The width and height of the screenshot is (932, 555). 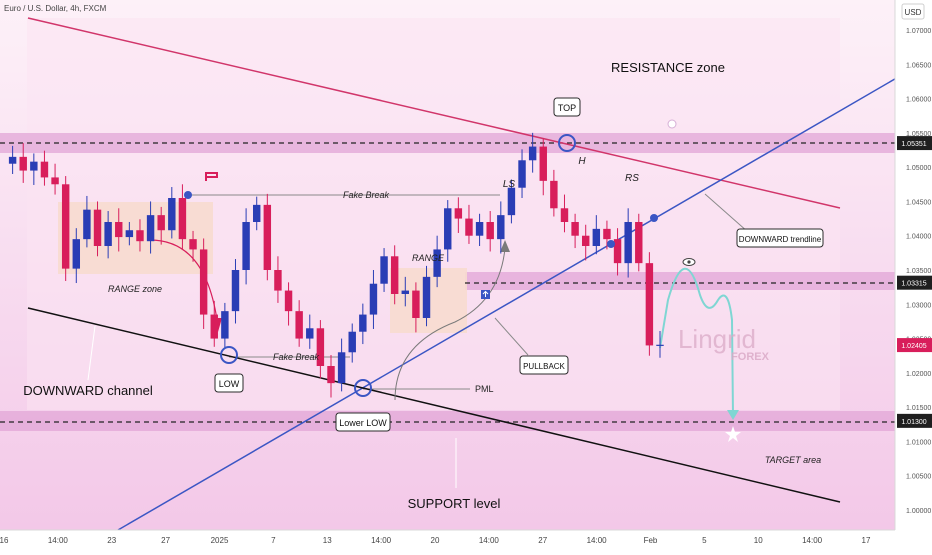 I want to click on fake-break-dot, so click(x=188, y=195).